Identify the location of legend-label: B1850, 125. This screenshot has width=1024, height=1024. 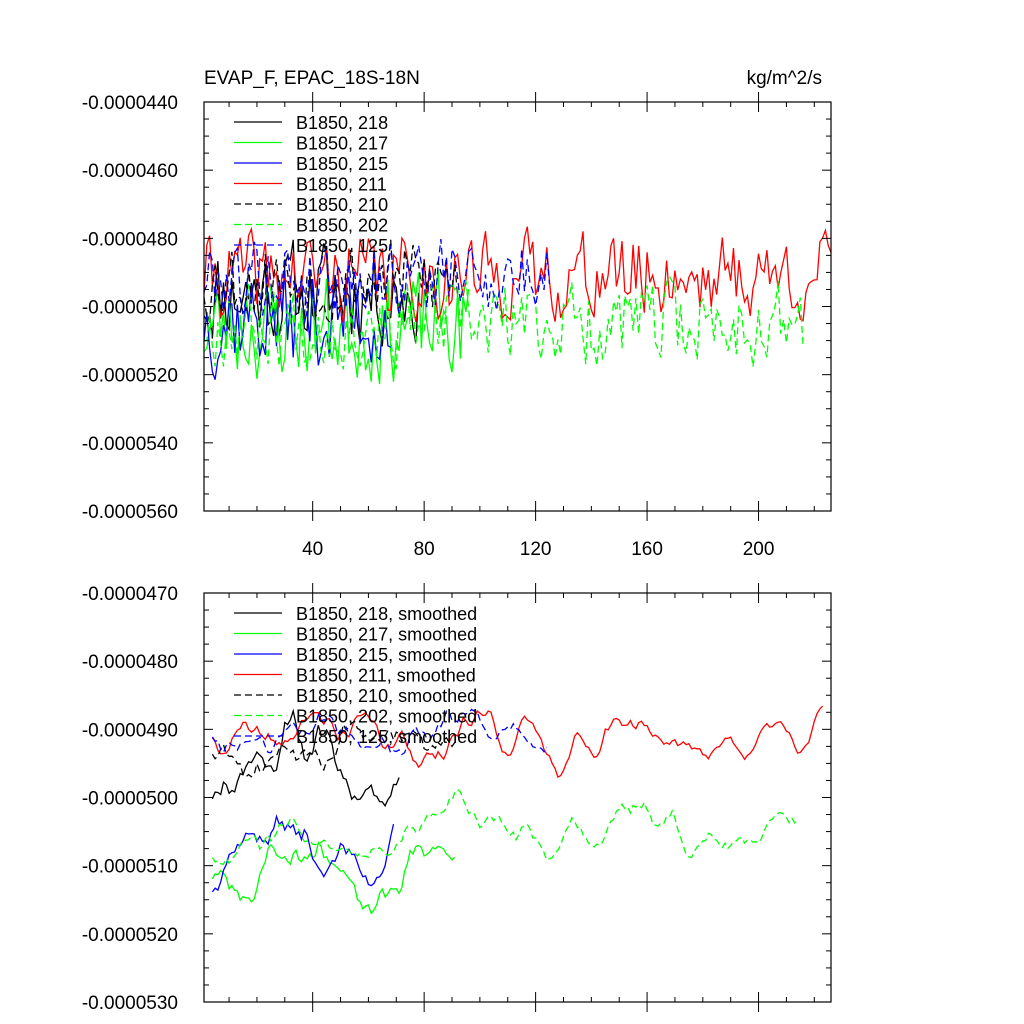
(342, 246).